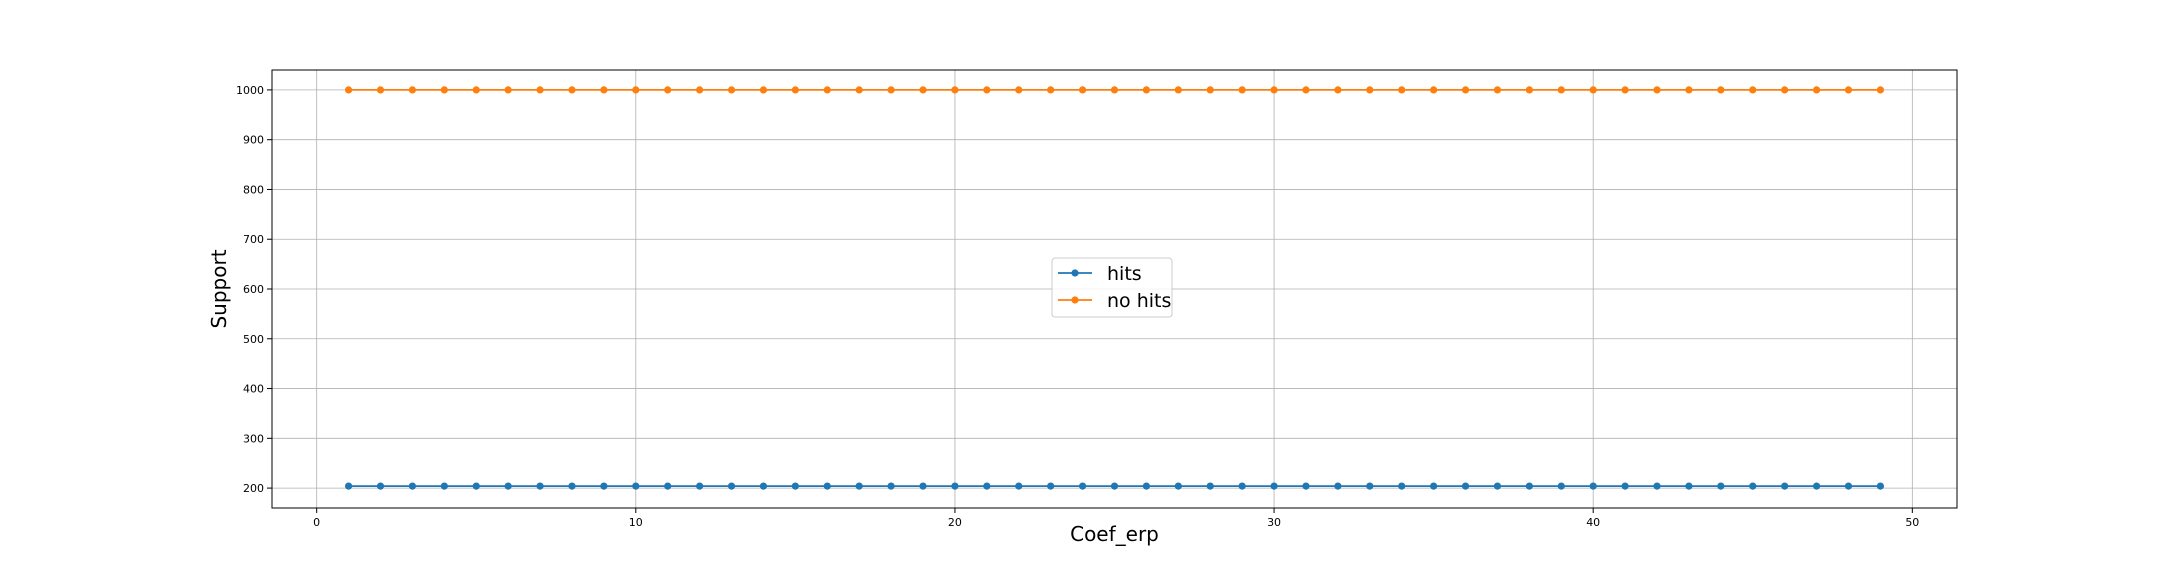 The width and height of the screenshot is (2160, 576). Describe the element at coordinates (253, 140) in the screenshot. I see `y-tick-label: 900` at that location.